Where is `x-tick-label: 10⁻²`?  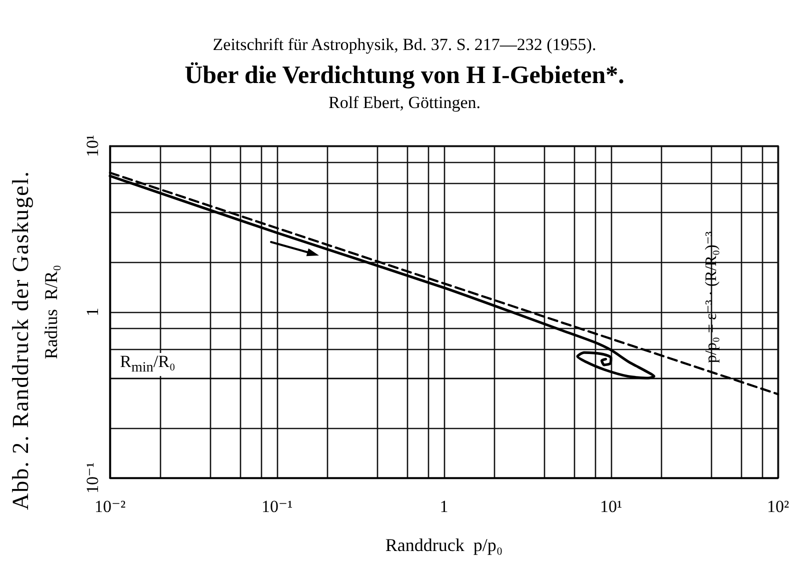
x-tick-label: 10⁻² is located at coordinates (110, 506).